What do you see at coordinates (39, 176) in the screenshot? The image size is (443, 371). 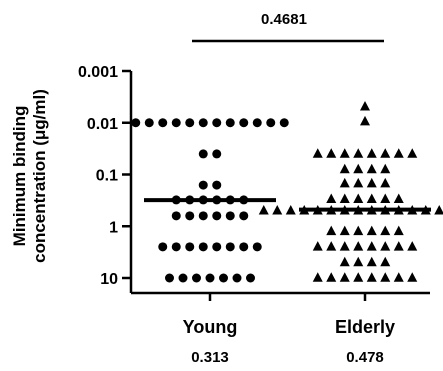 I see `y-axis-title-line2: concentration (μg/ml)` at bounding box center [39, 176].